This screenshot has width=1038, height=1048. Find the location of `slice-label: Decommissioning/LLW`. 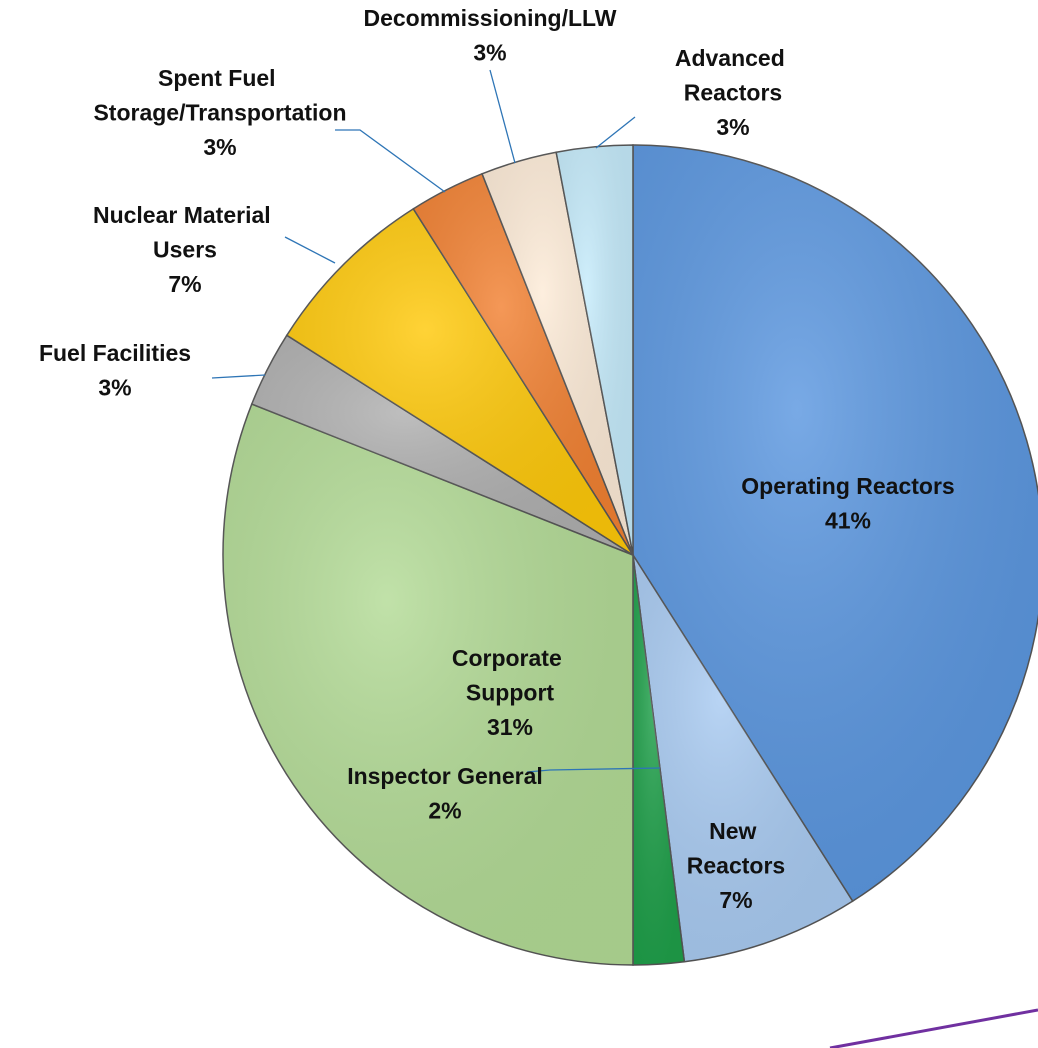

slice-label: Decommissioning/LLW is located at coordinates (489, 18).